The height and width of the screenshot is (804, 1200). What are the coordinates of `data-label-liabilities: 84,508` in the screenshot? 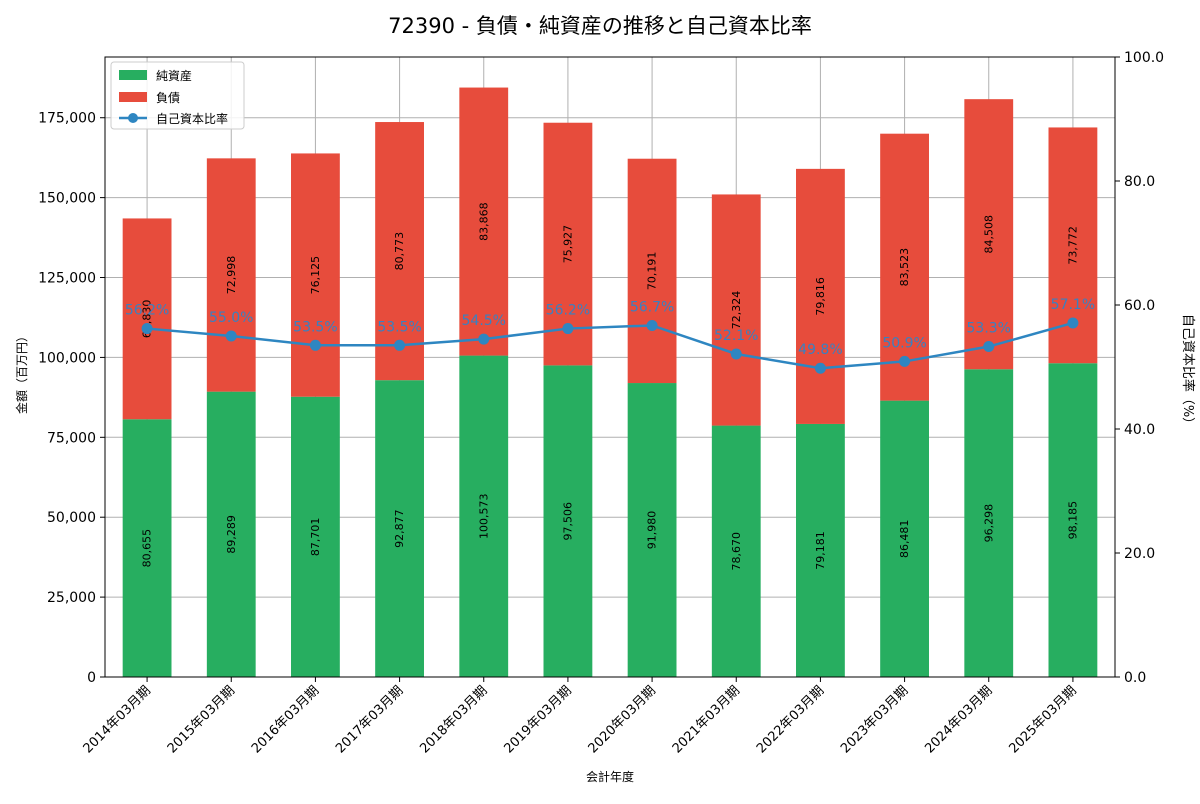 It's located at (988, 234).